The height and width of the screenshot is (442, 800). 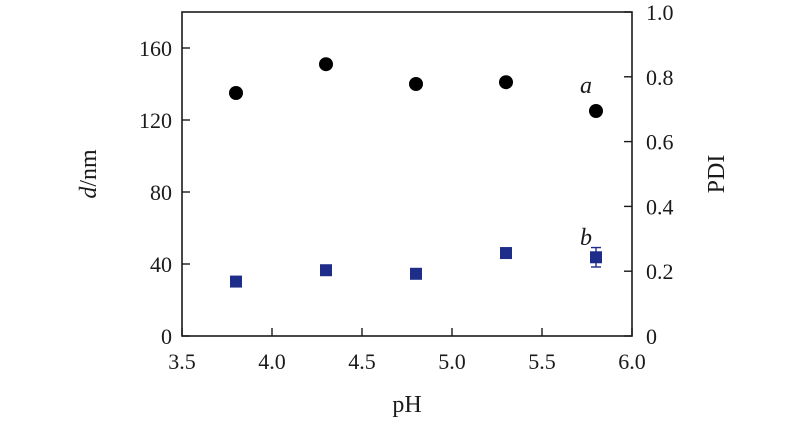 I want to click on right-y-tick-label: 0.4, so click(x=660, y=206).